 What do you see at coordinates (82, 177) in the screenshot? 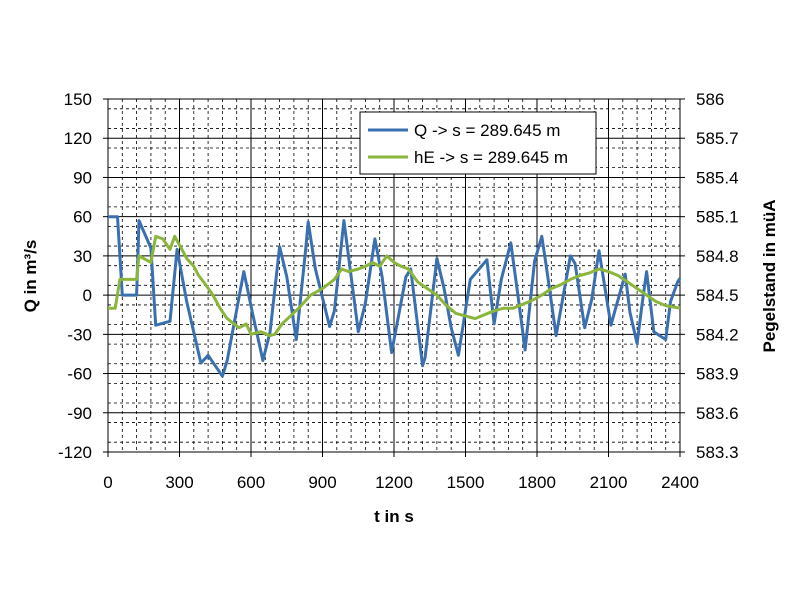
I see `y-left-tick-label: 90` at bounding box center [82, 177].